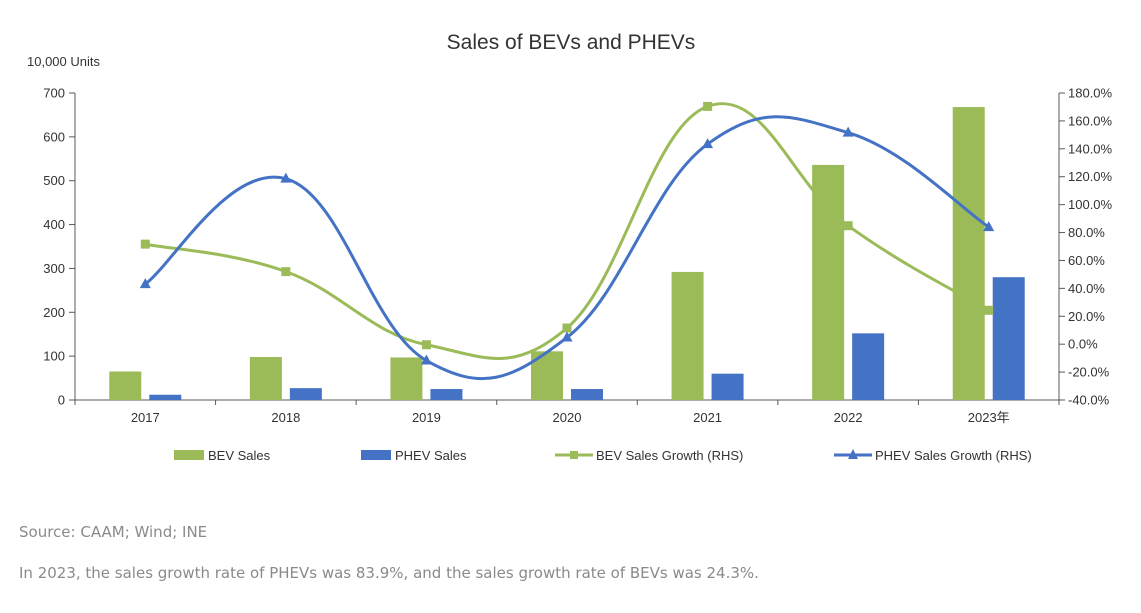 The width and height of the screenshot is (1141, 613). I want to click on right-axis-tick-label: 80.0%, so click(1086, 232).